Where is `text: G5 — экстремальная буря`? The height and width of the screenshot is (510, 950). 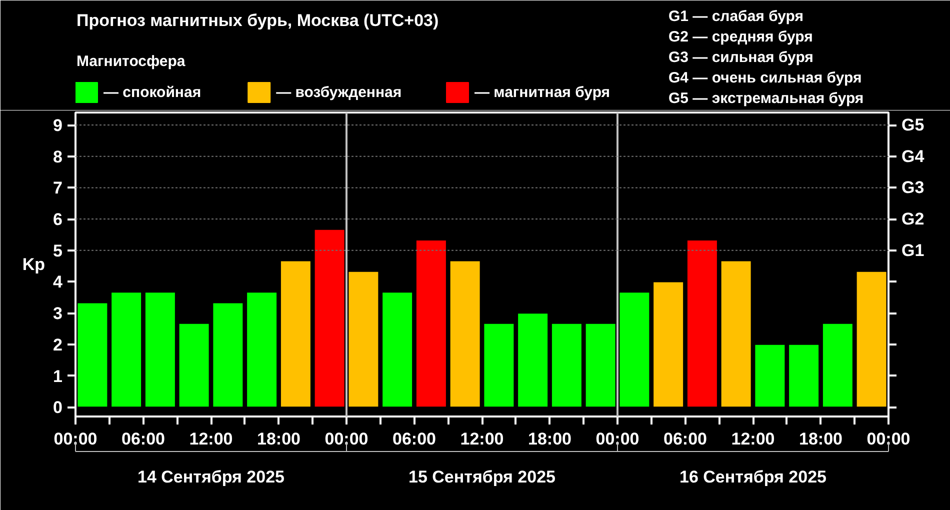
text: G5 — экстремальная буря is located at coordinates (766, 98).